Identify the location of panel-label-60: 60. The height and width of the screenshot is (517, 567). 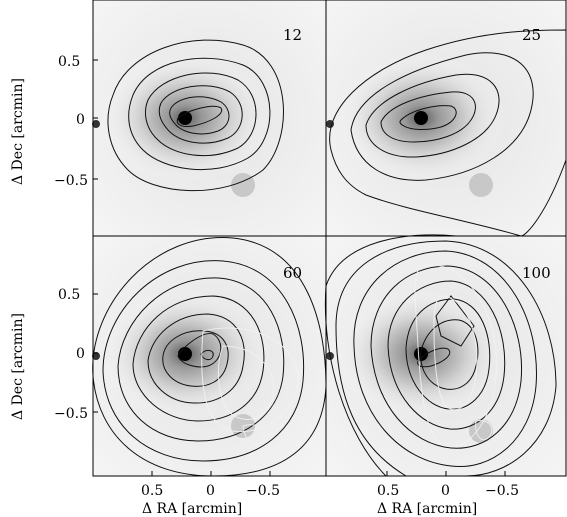
(292, 273).